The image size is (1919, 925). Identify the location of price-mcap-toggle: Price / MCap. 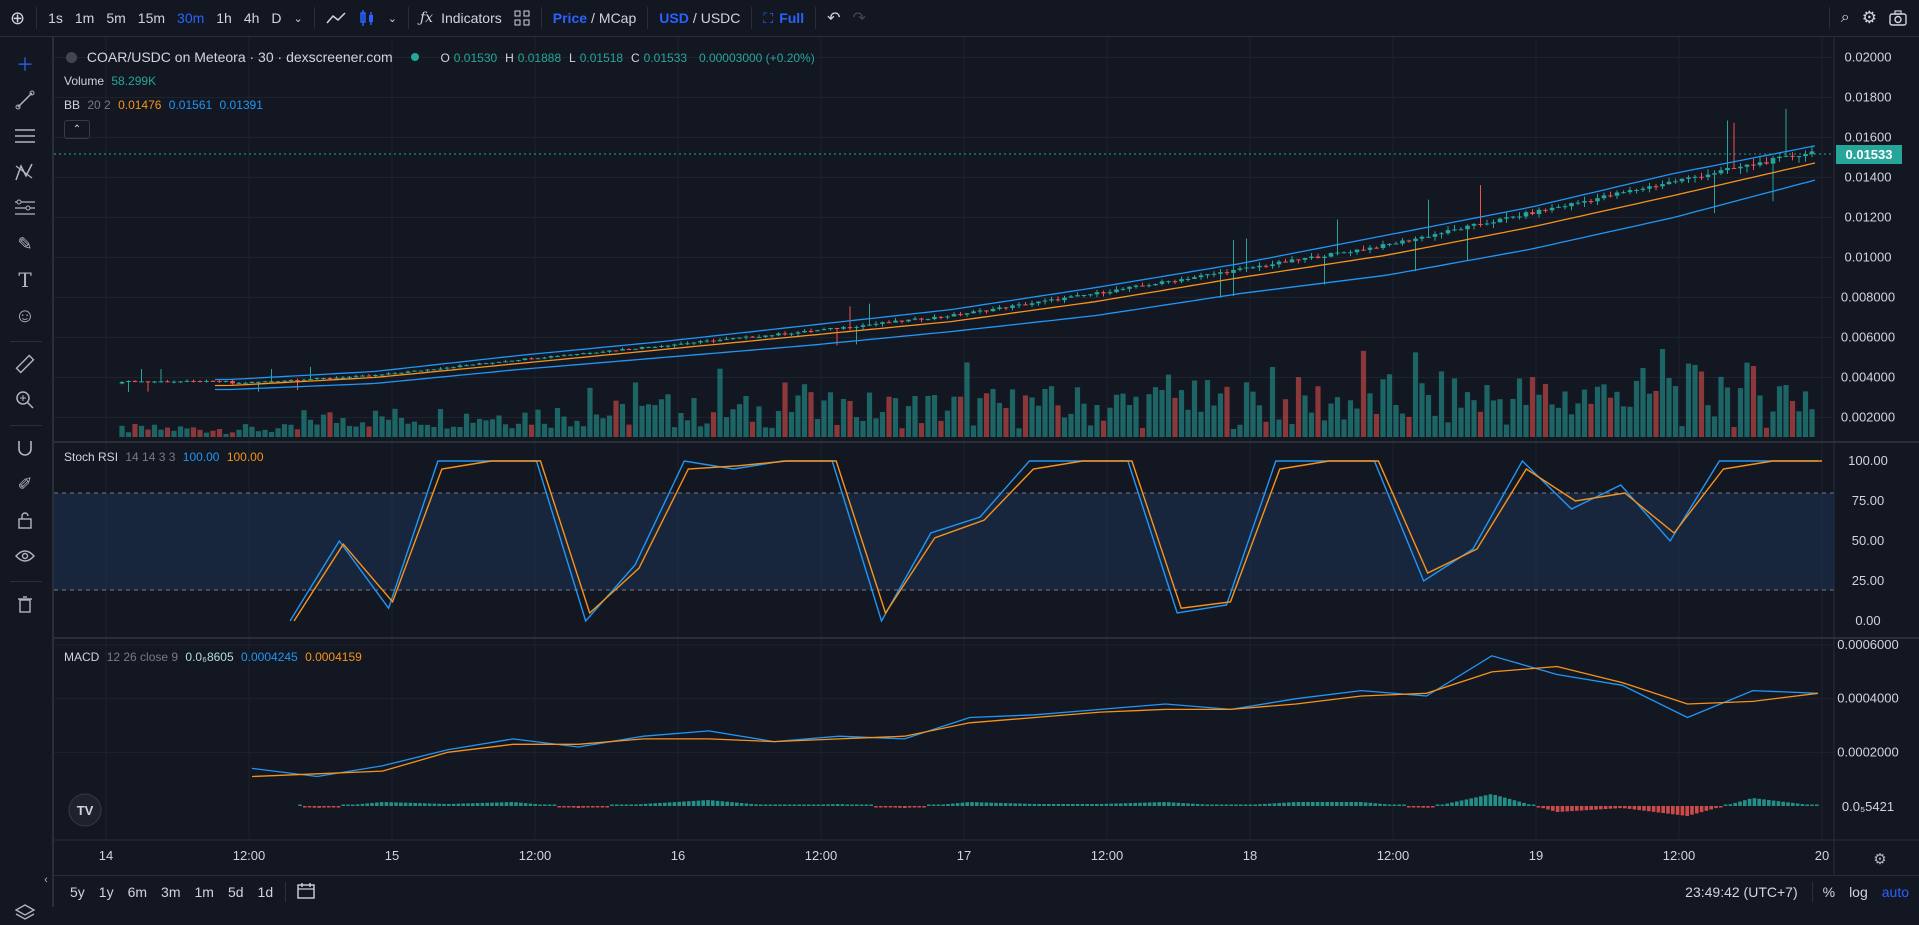
(595, 18).